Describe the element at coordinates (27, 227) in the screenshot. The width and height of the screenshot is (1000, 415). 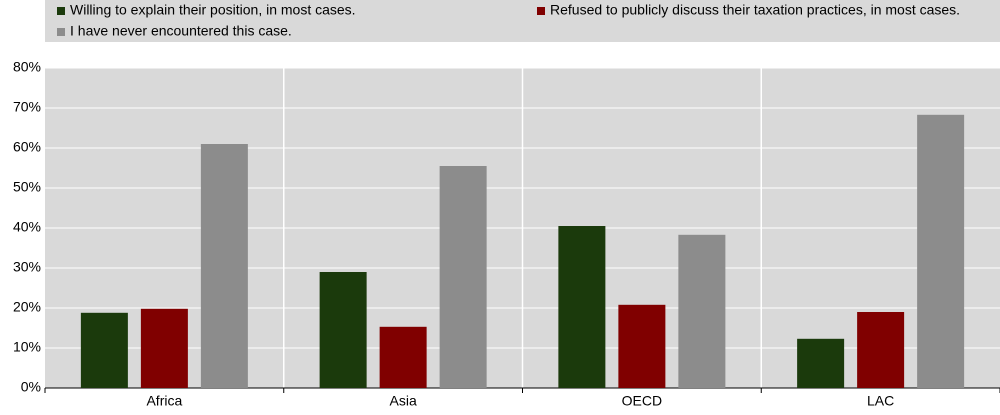
I see `y-tick-label: 40%` at that location.